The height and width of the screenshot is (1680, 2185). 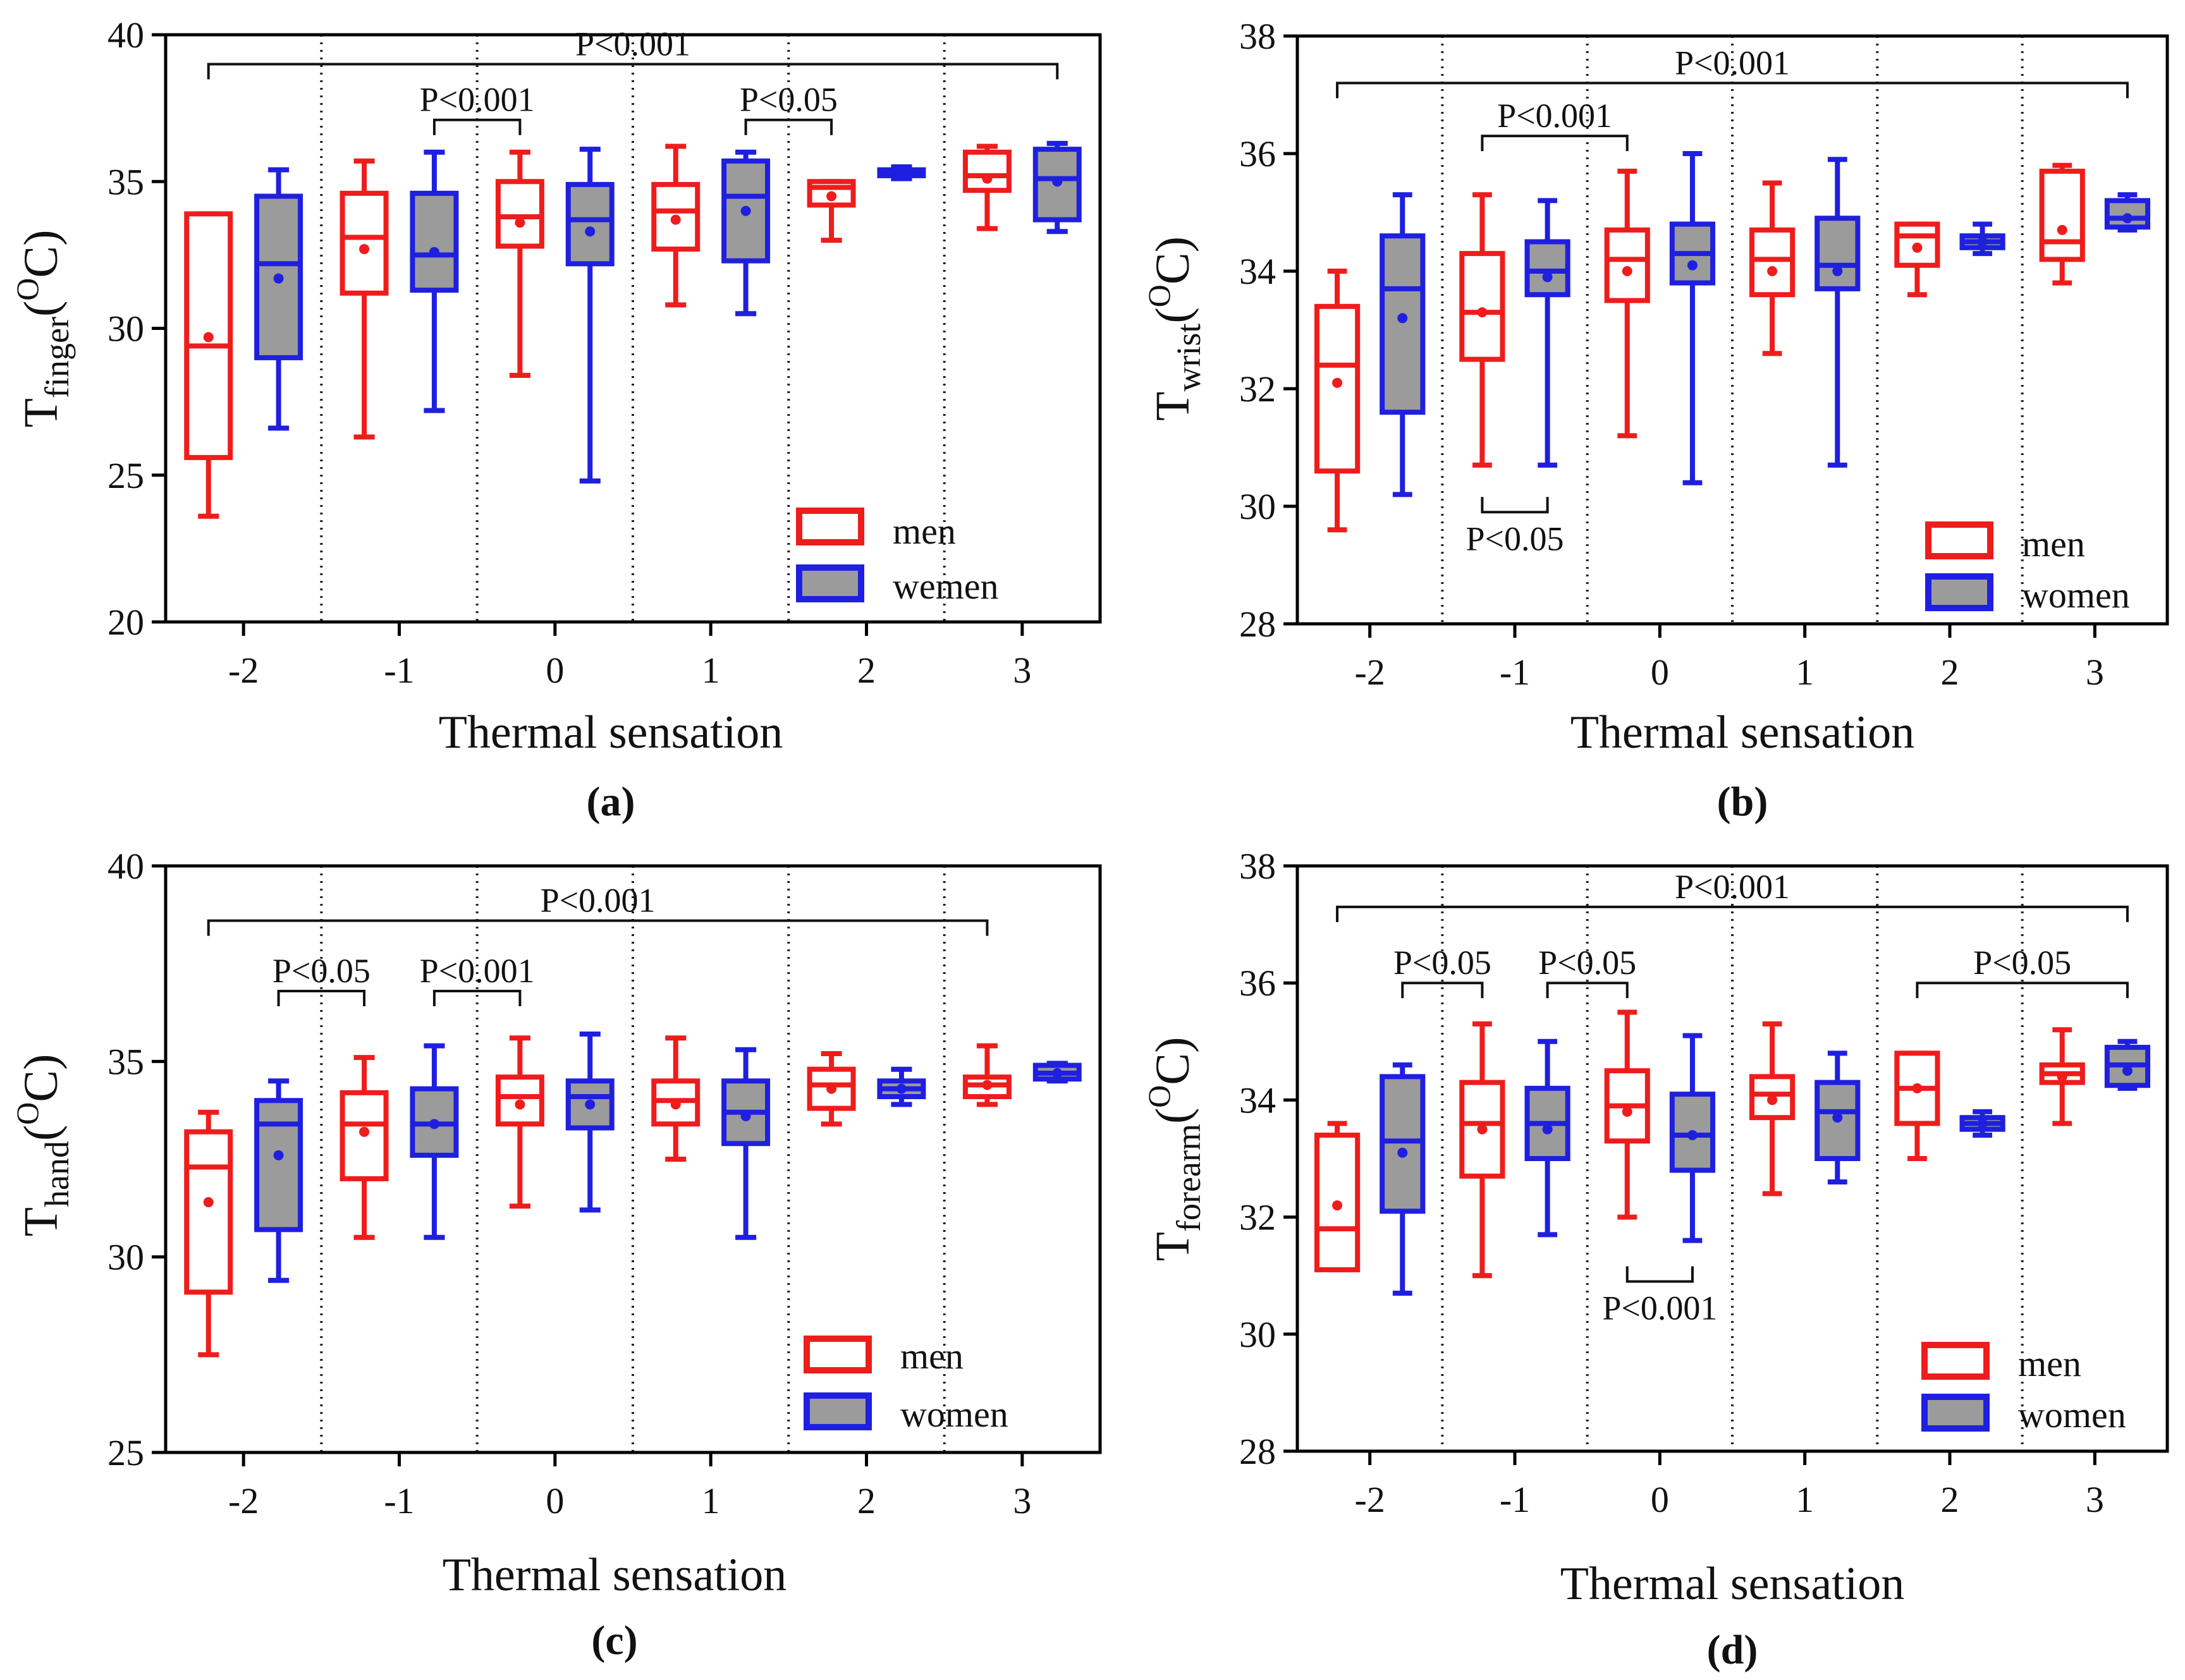 I want to click on panel-a-significance-2-label: P<0.05, so click(x=789, y=100).